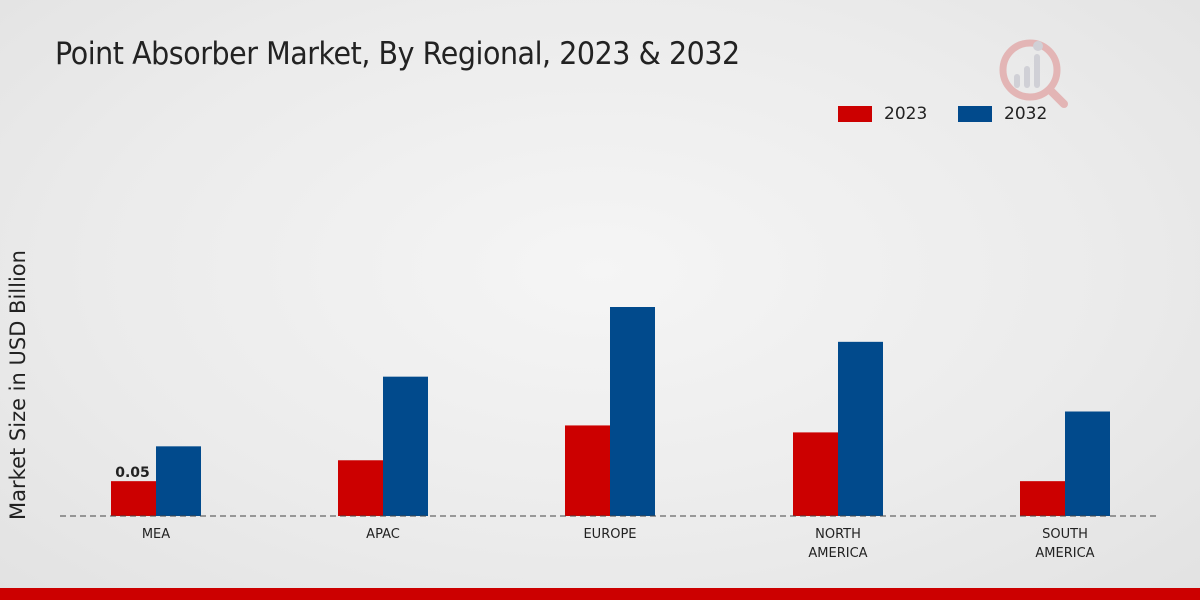  What do you see at coordinates (132, 473) in the screenshot?
I see `data-label-value: 0.05` at bounding box center [132, 473].